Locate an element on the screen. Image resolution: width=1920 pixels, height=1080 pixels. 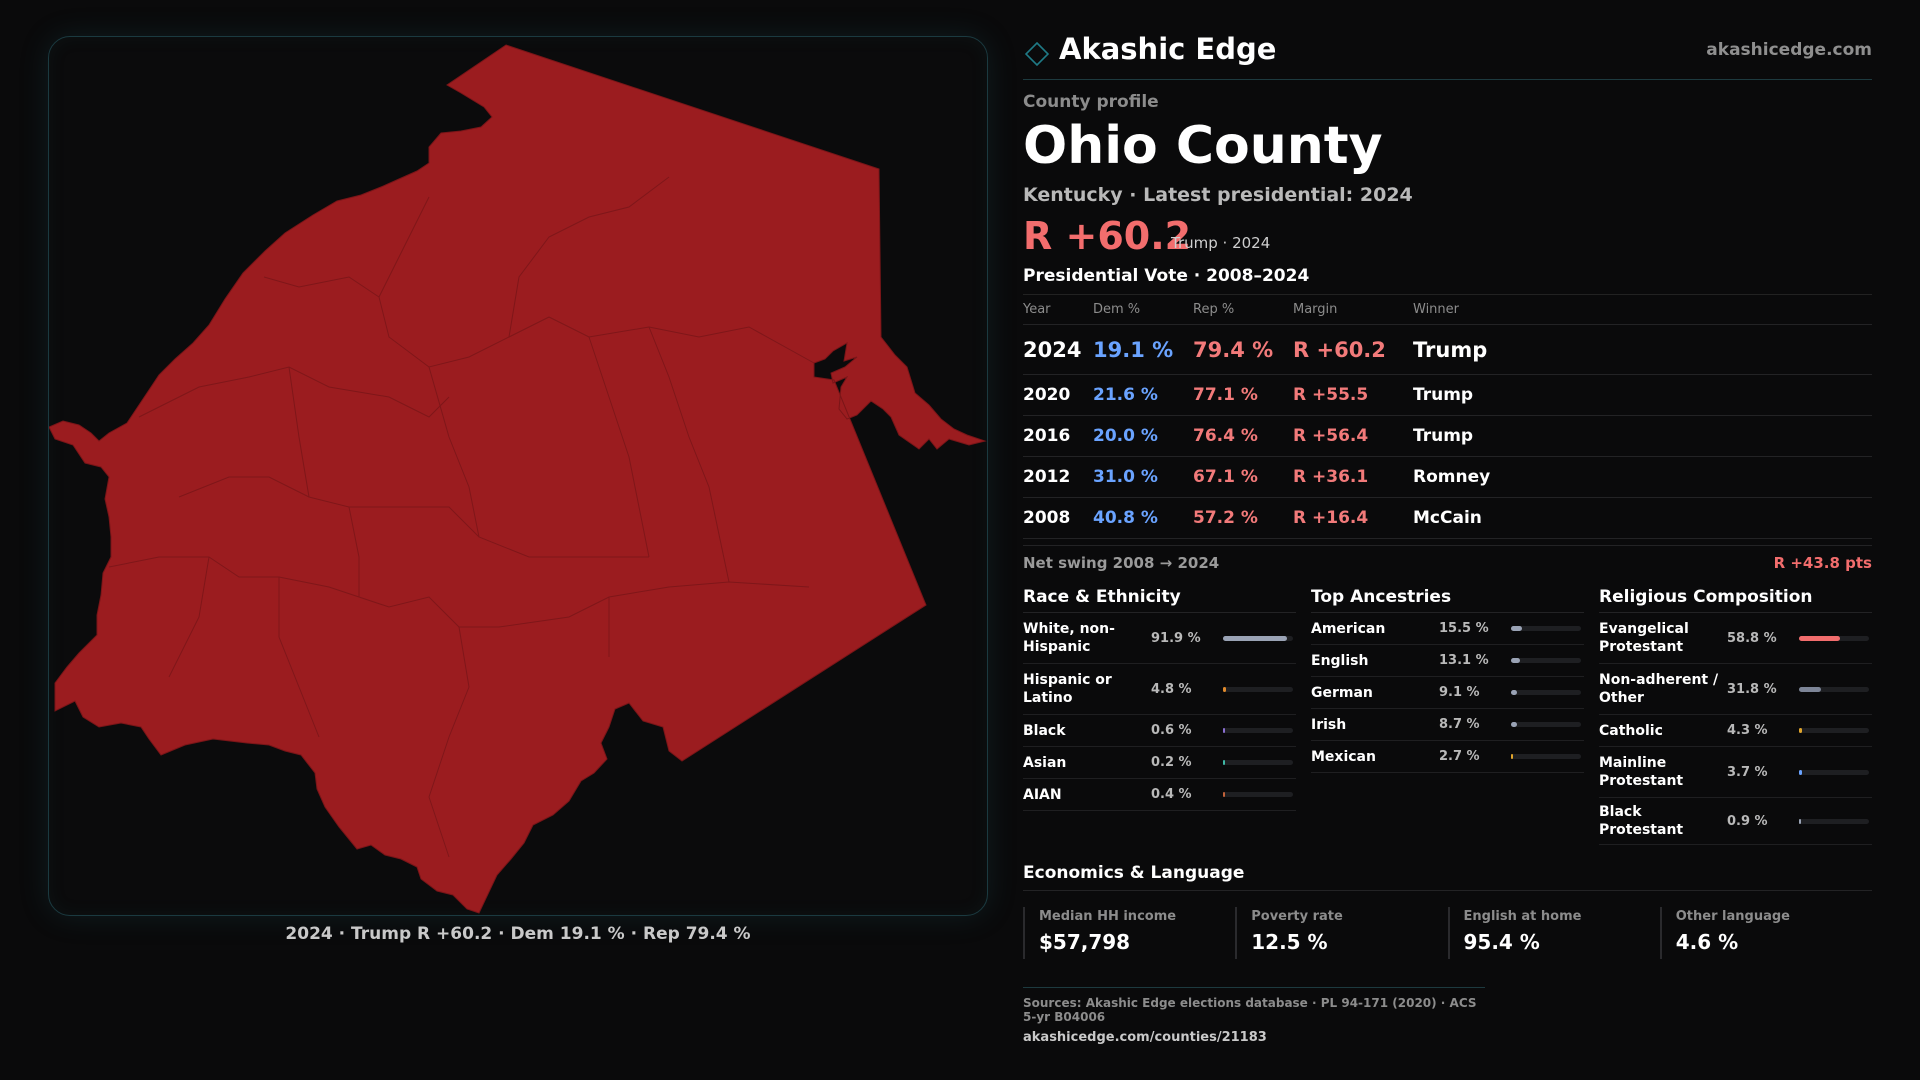
col-winner: Winner is located at coordinates (1436, 309).